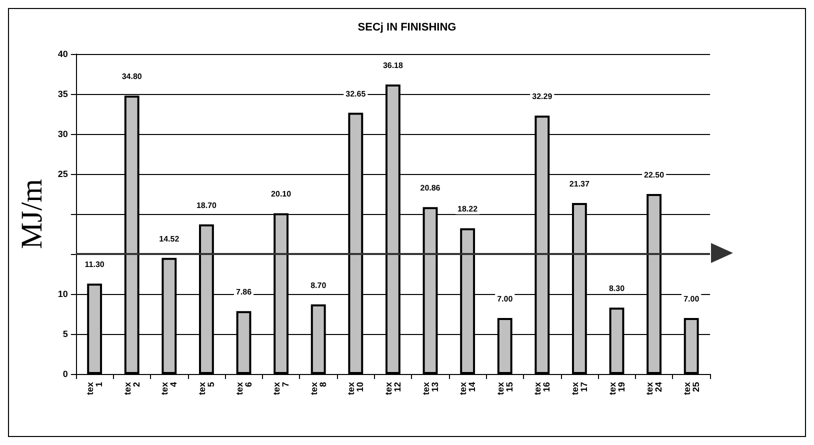  I want to click on data-label: 7.86, so click(244, 292).